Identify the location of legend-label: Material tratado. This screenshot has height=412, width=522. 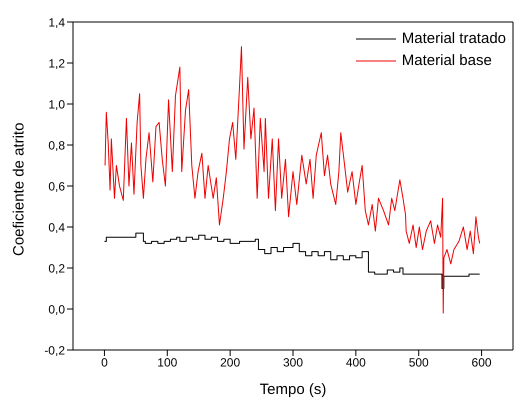
(454, 39).